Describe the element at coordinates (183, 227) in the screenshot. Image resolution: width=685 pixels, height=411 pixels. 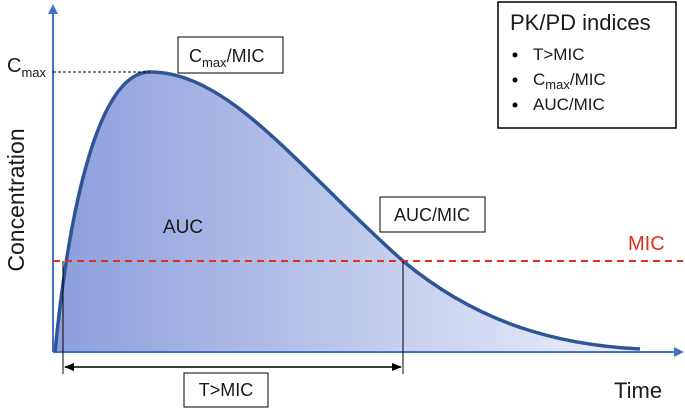
I see `auc-label: AUC` at that location.